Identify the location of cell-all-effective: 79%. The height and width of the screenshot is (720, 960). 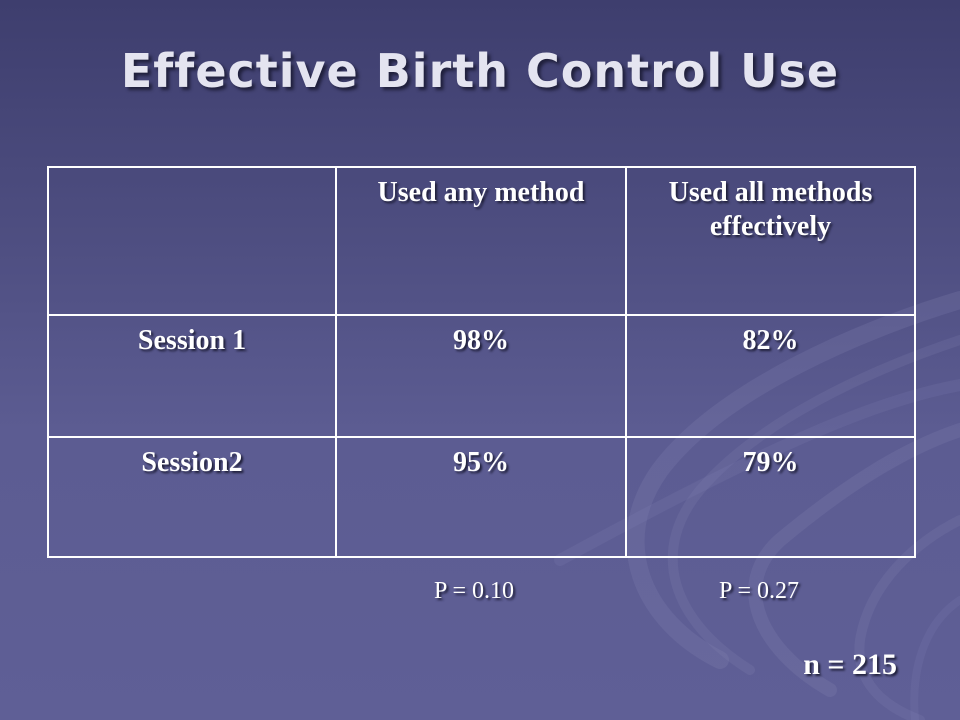
(770, 497).